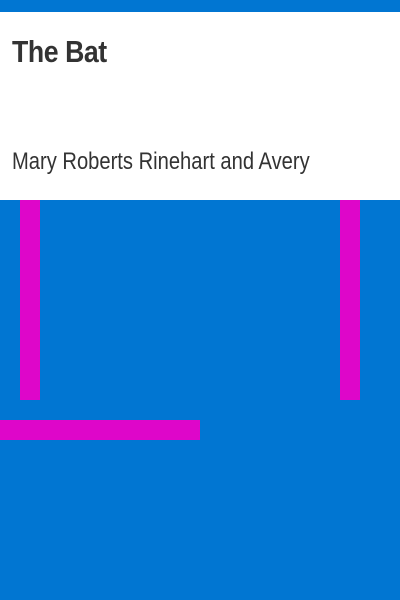 The width and height of the screenshot is (400, 600). I want to click on top-band, so click(200, 6).